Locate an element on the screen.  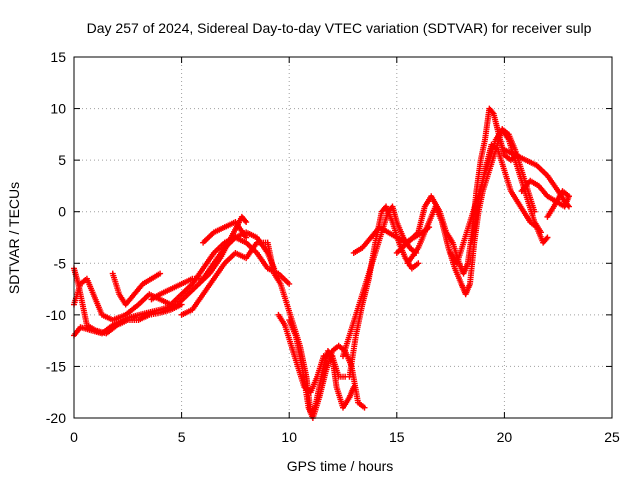
x-axis-label: GPS time / hours is located at coordinates (340, 466).